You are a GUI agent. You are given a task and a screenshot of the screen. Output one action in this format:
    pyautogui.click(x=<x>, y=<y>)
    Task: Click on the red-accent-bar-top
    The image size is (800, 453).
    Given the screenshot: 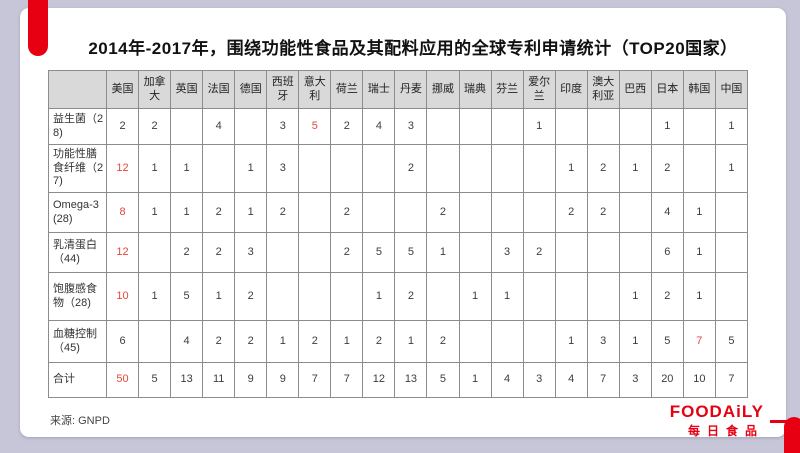 What is the action you would take?
    pyautogui.click(x=38, y=28)
    